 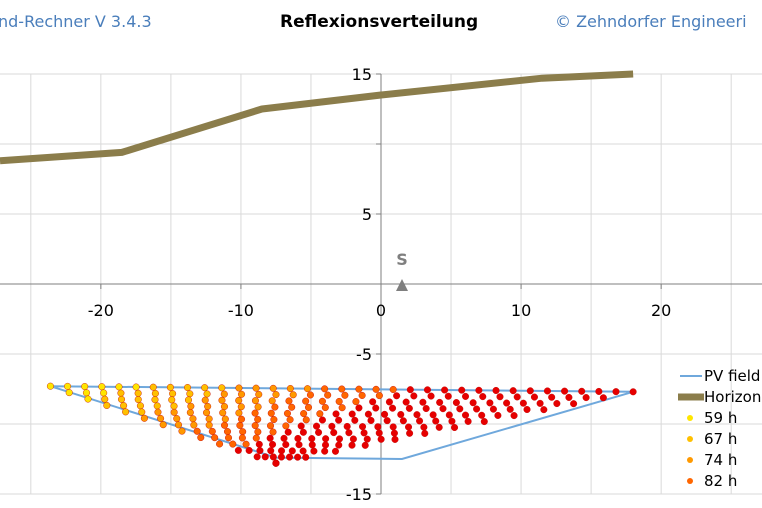 I want to click on app-version-label: nd-Rechner V 3.4.3, so click(x=76, y=21).